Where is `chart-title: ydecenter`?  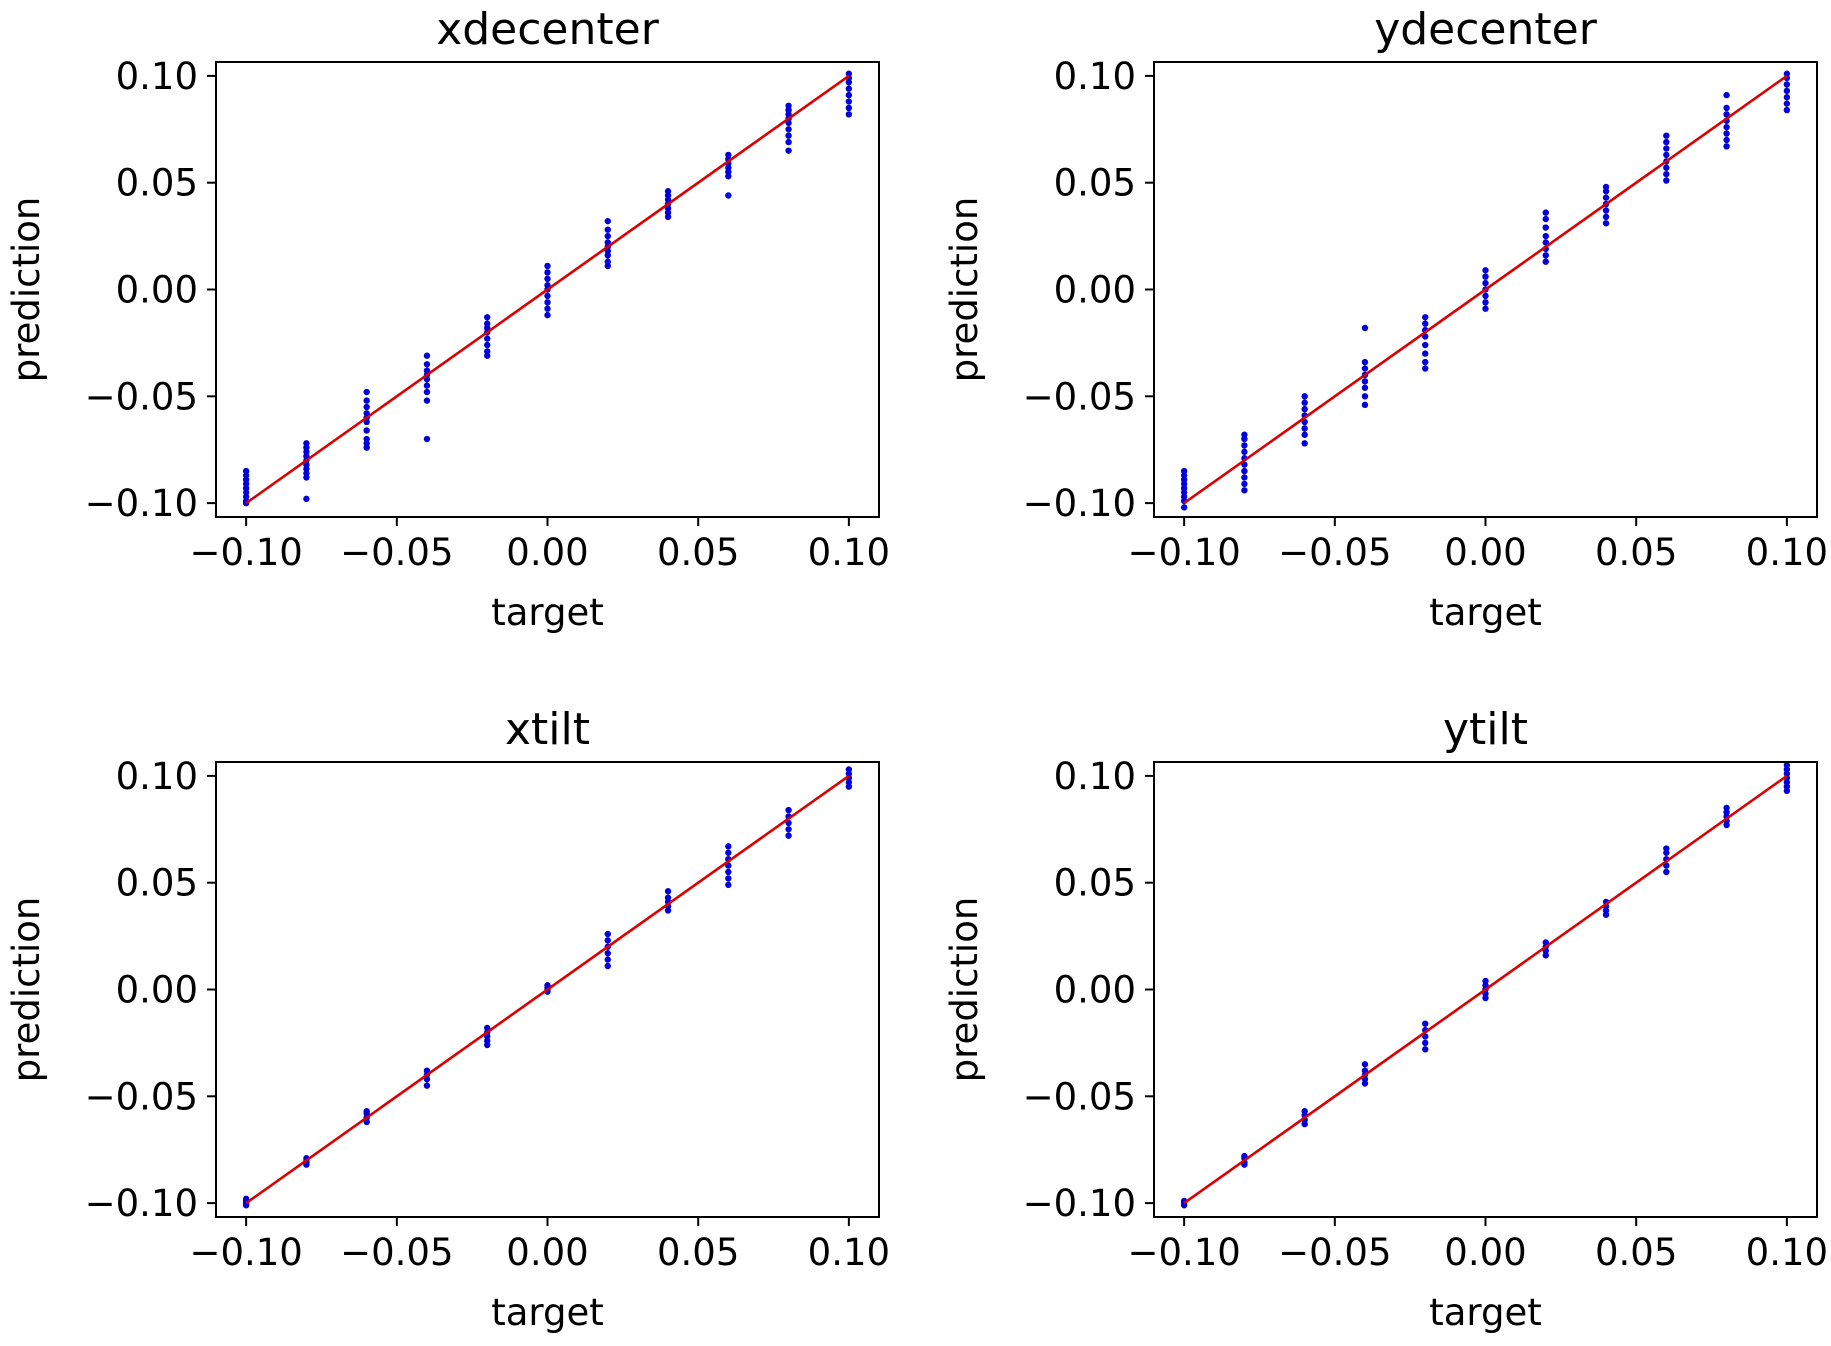 chart-title: ydecenter is located at coordinates (1486, 29).